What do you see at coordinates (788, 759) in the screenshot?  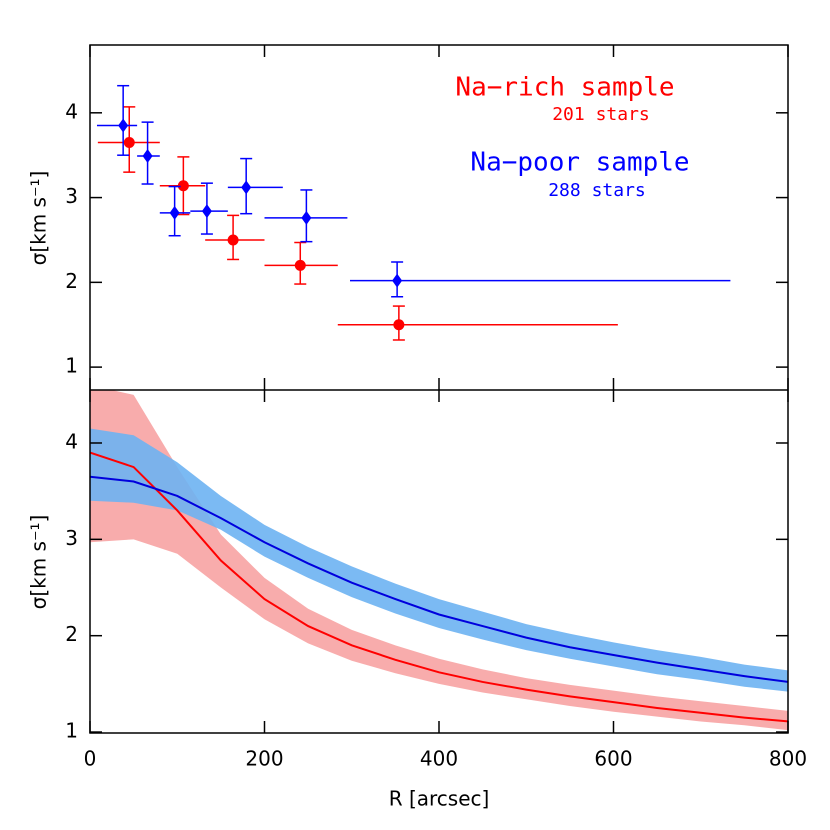 I see `x-tick-label: 800` at bounding box center [788, 759].